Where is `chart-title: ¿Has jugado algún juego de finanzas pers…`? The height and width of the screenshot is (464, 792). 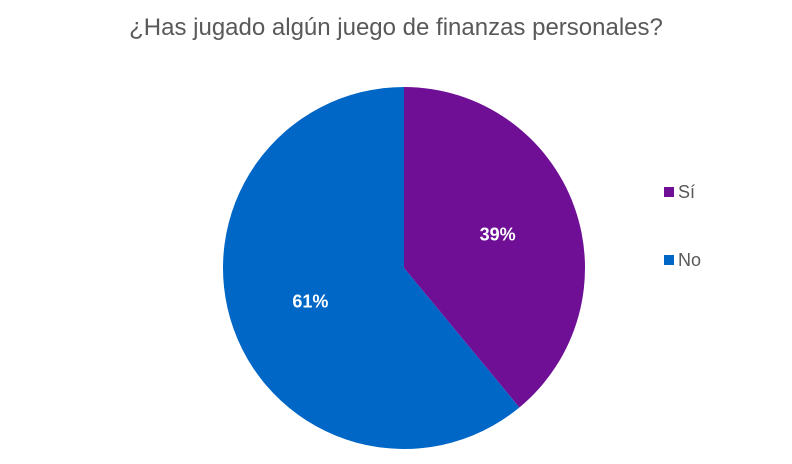 chart-title: ¿Has jugado algún juego de finanzas pers… is located at coordinates (396, 27).